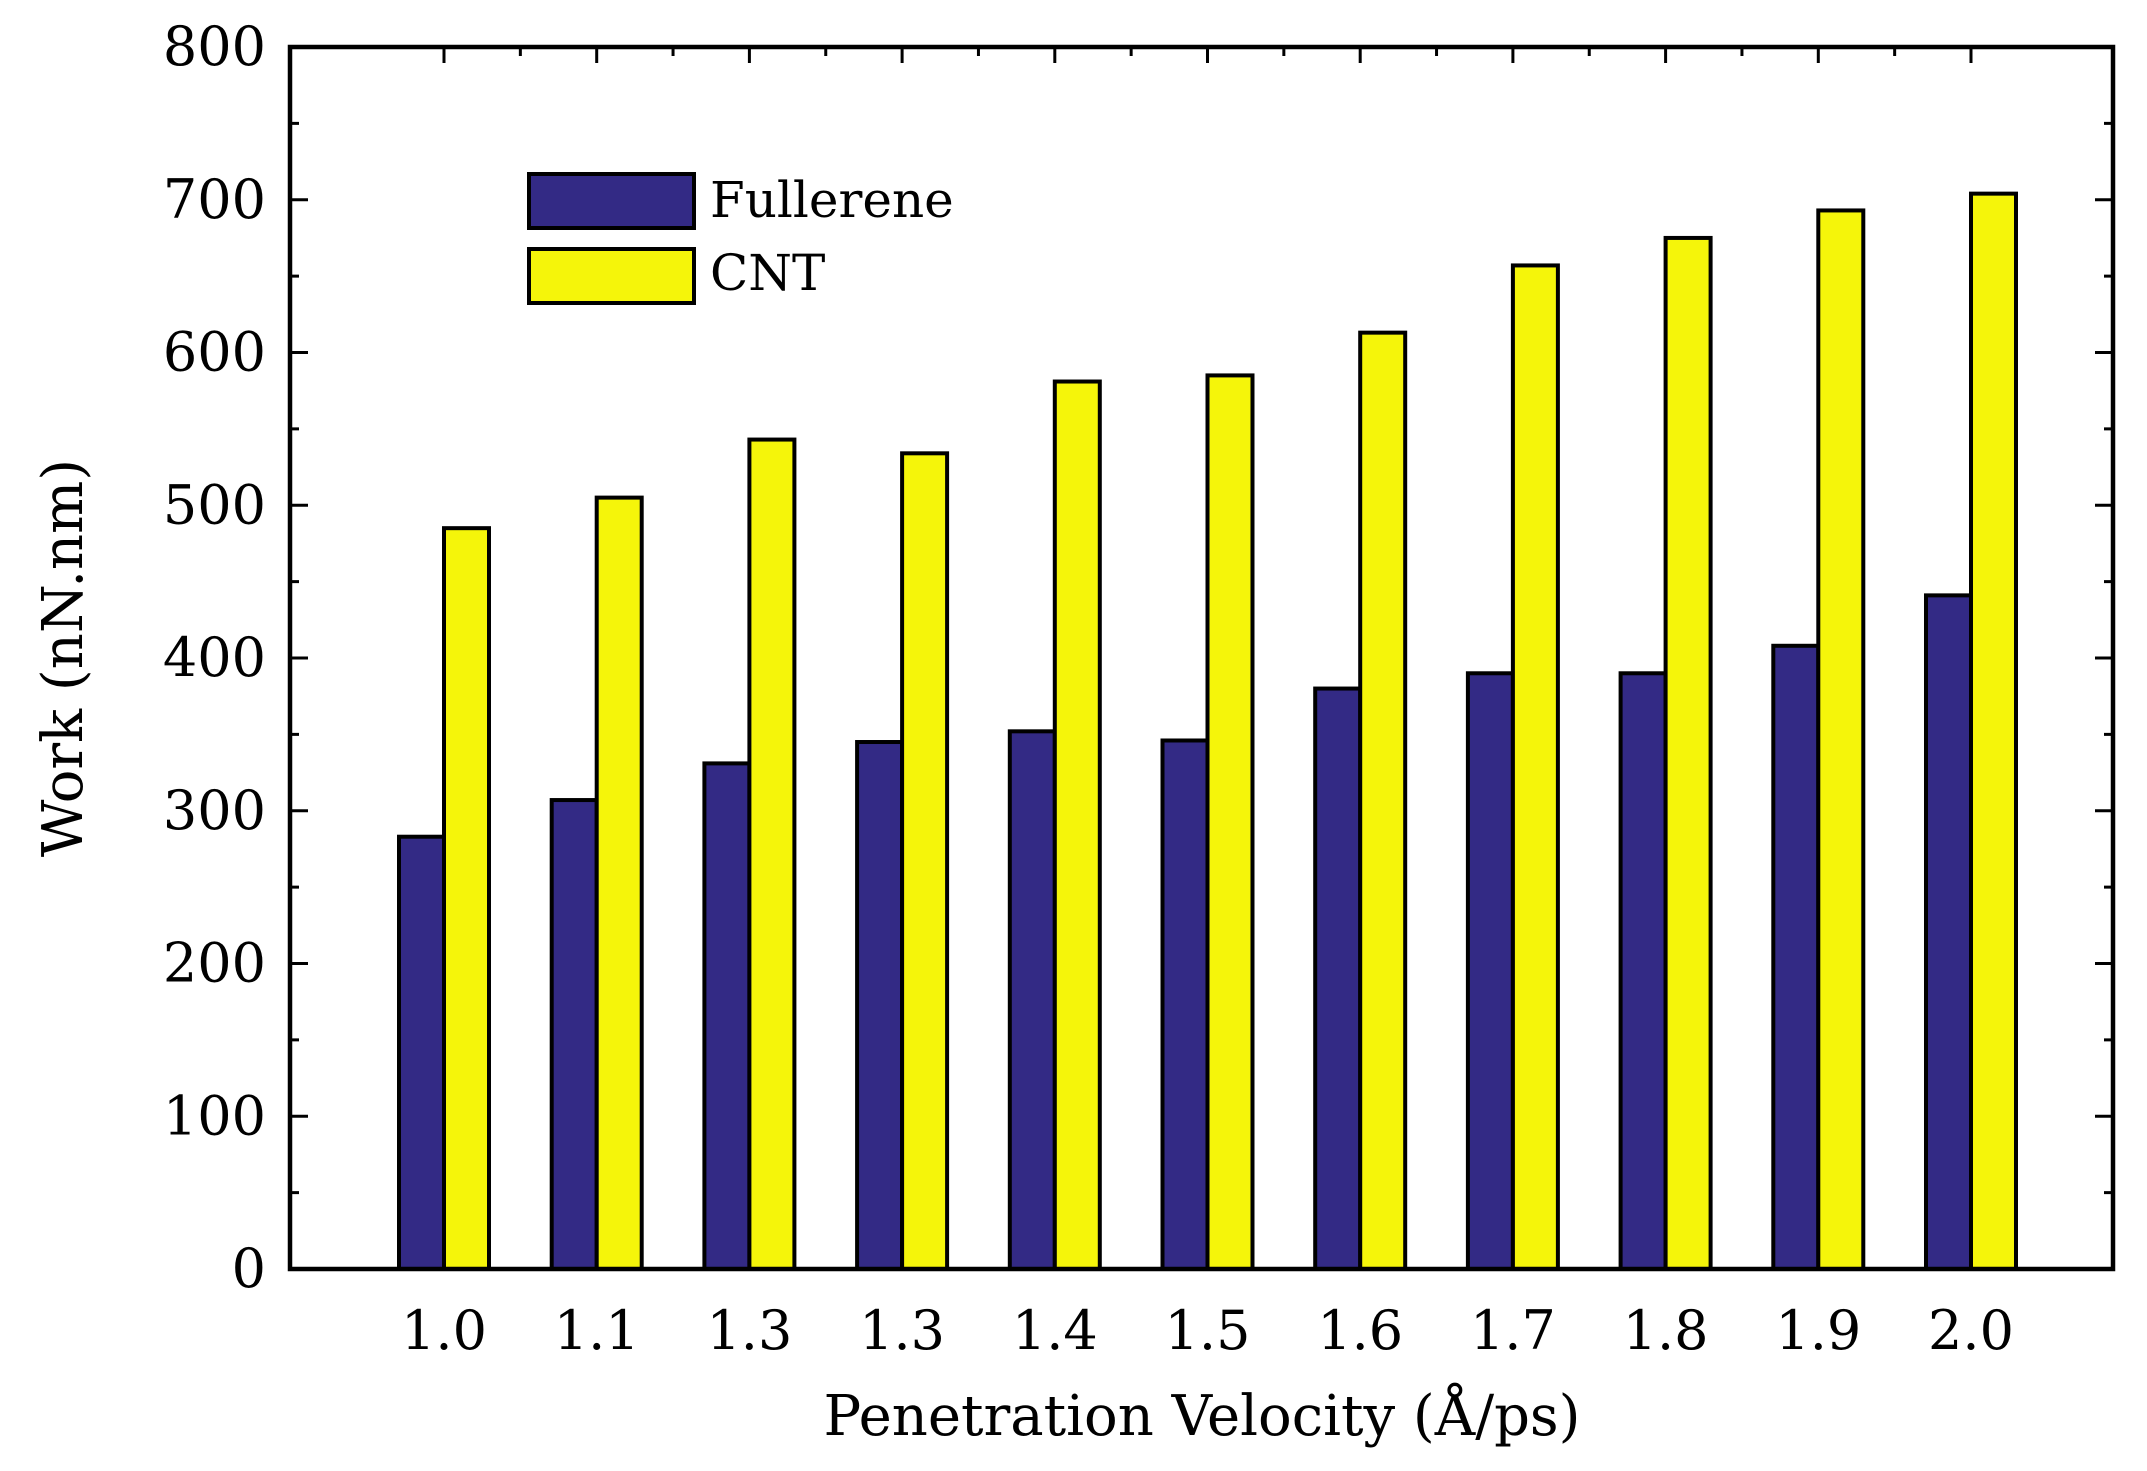 The width and height of the screenshot is (2147, 1471). Describe the element at coordinates (214, 46) in the screenshot. I see `y-tick-label: 800` at that location.